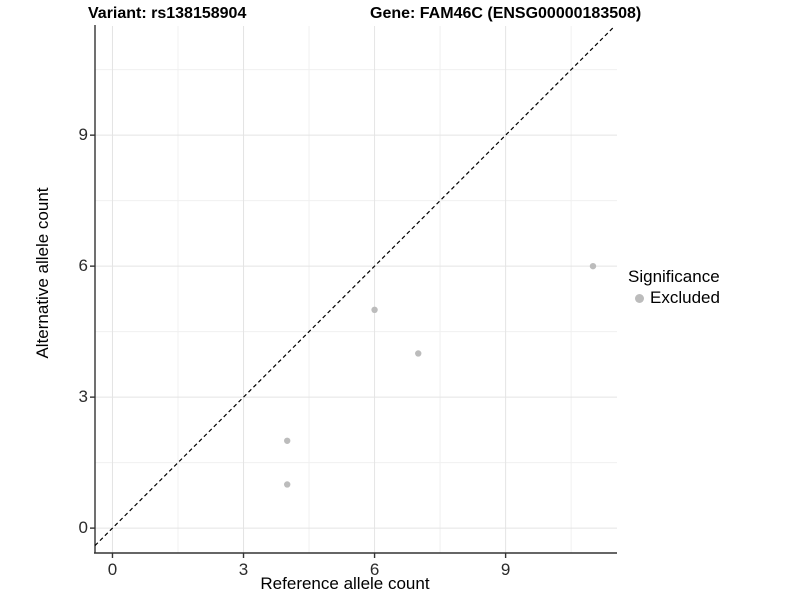 The width and height of the screenshot is (800, 600). I want to click on plot-title-variant: Variant: rs138158904, so click(167, 13).